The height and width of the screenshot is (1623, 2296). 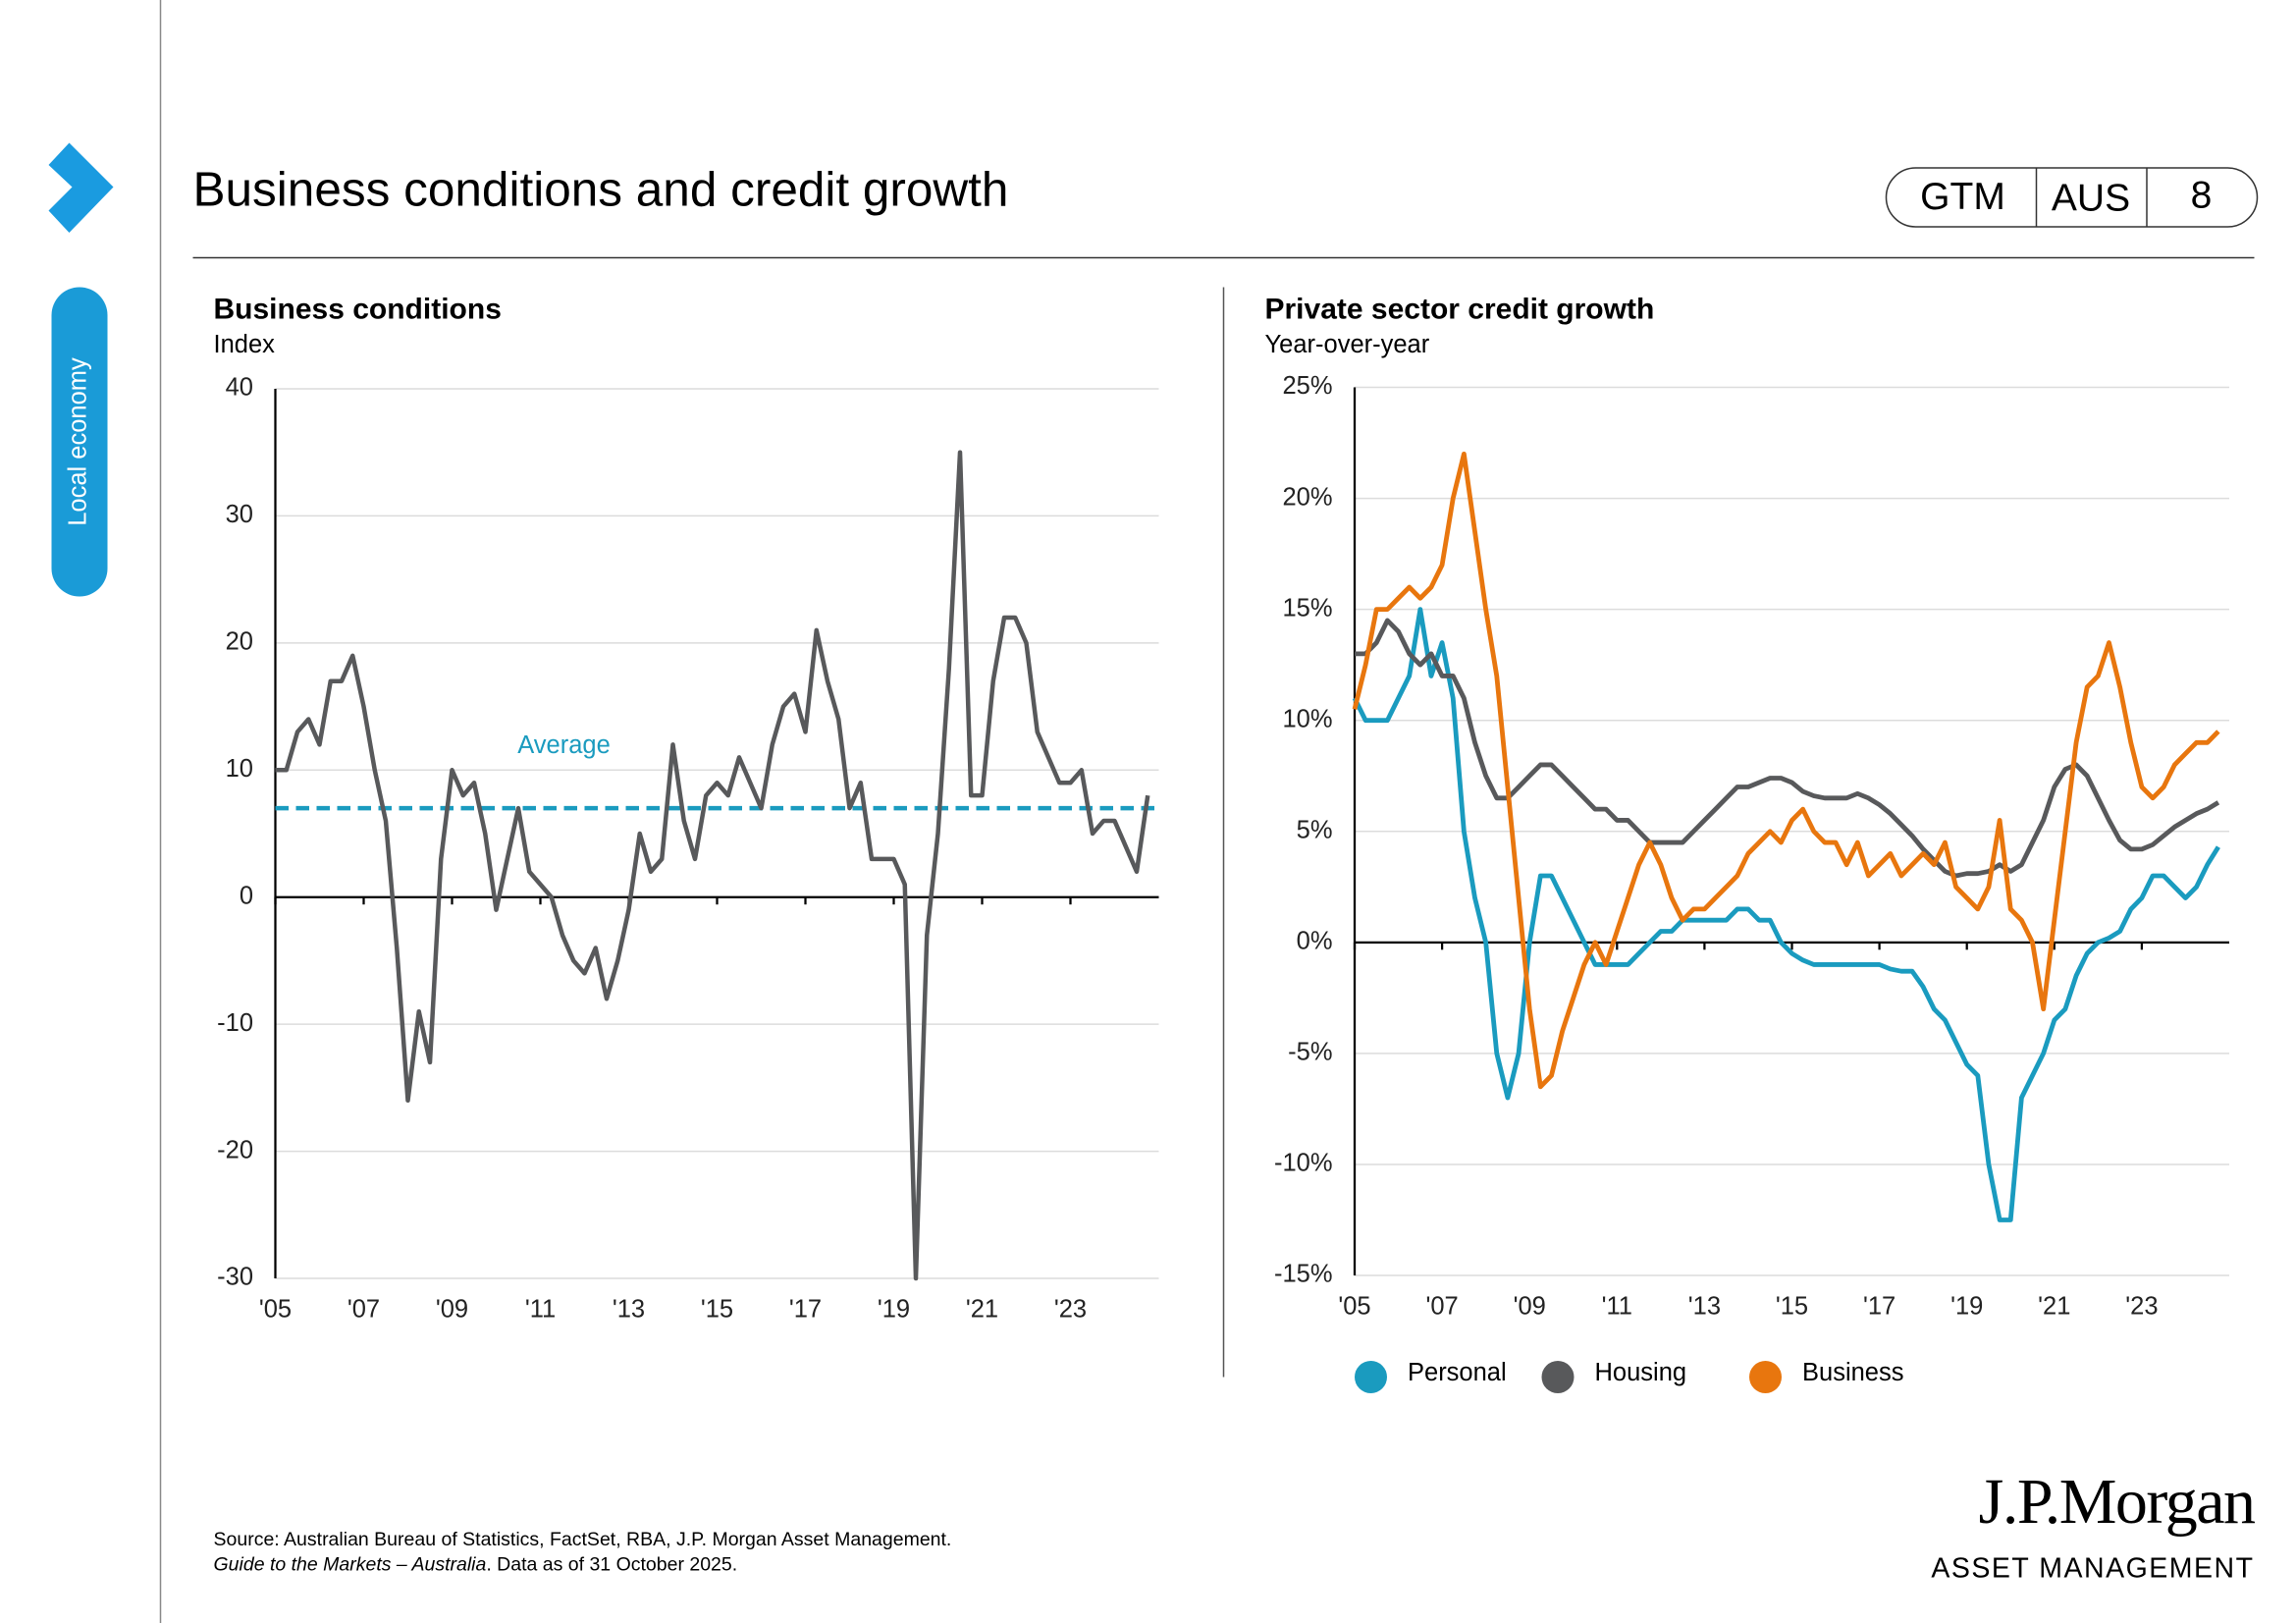 I want to click on y-tick-label: 10%, so click(x=1307, y=718).